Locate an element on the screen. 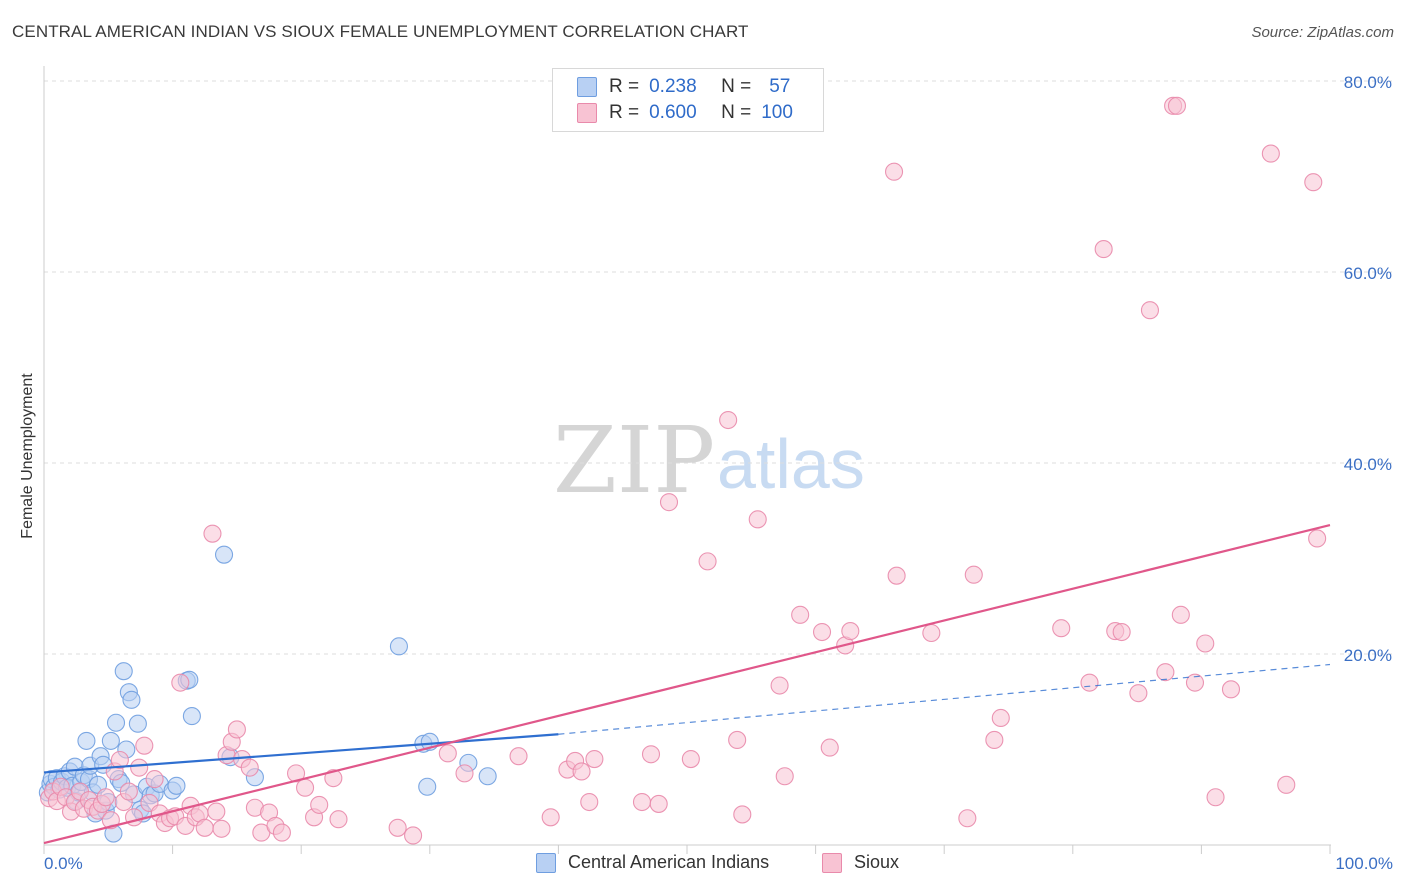 This screenshot has height=892, width=1406. legend-row-sioux: R = 0.600 N = 100 is located at coordinates (685, 113).